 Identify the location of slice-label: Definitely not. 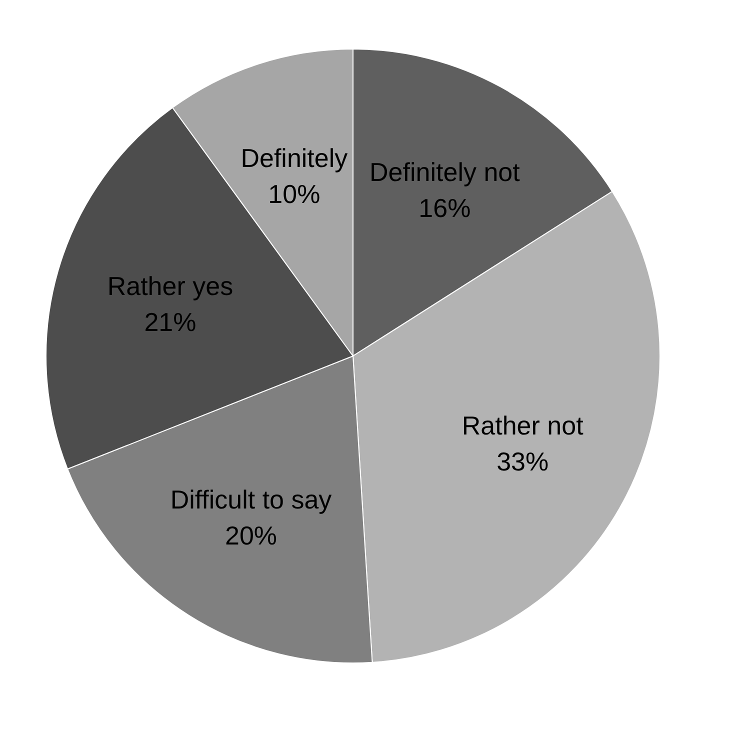
(445, 172).